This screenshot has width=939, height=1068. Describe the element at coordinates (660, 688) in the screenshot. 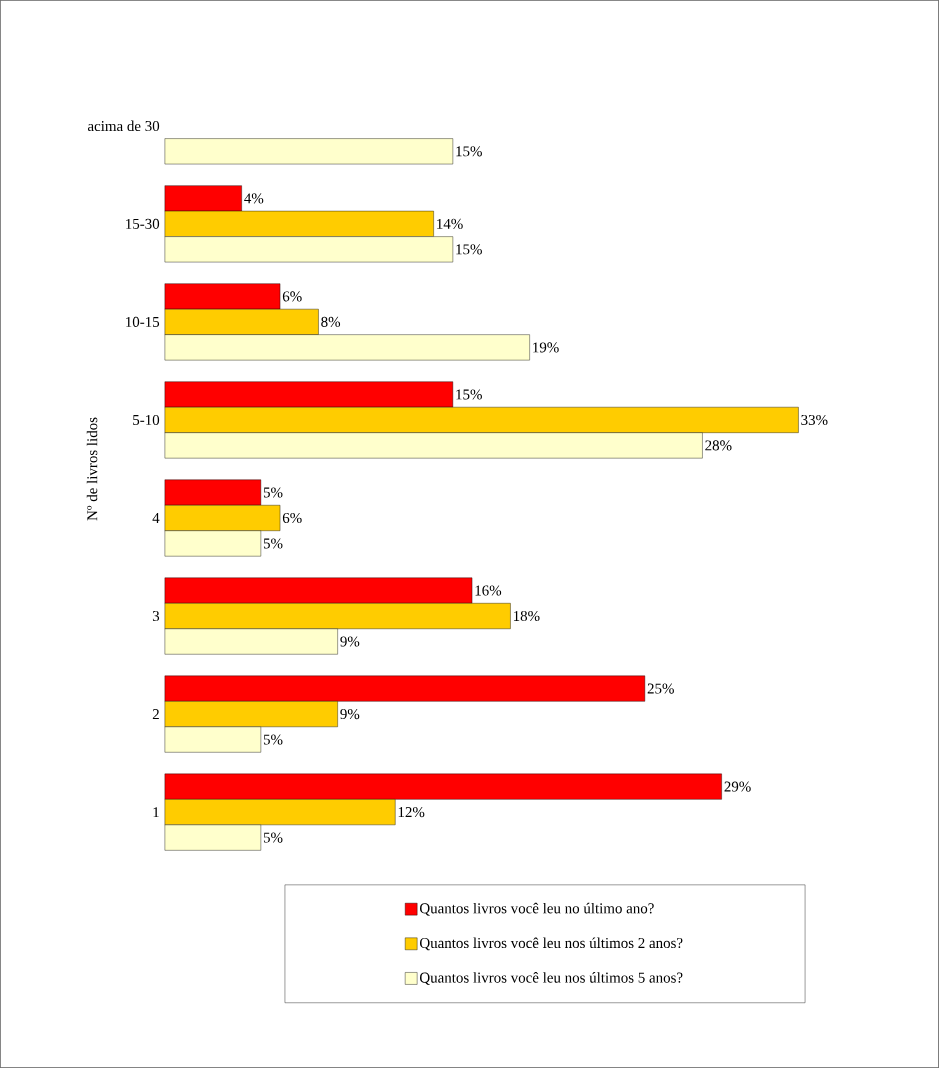

I see `data-label: 25%` at that location.